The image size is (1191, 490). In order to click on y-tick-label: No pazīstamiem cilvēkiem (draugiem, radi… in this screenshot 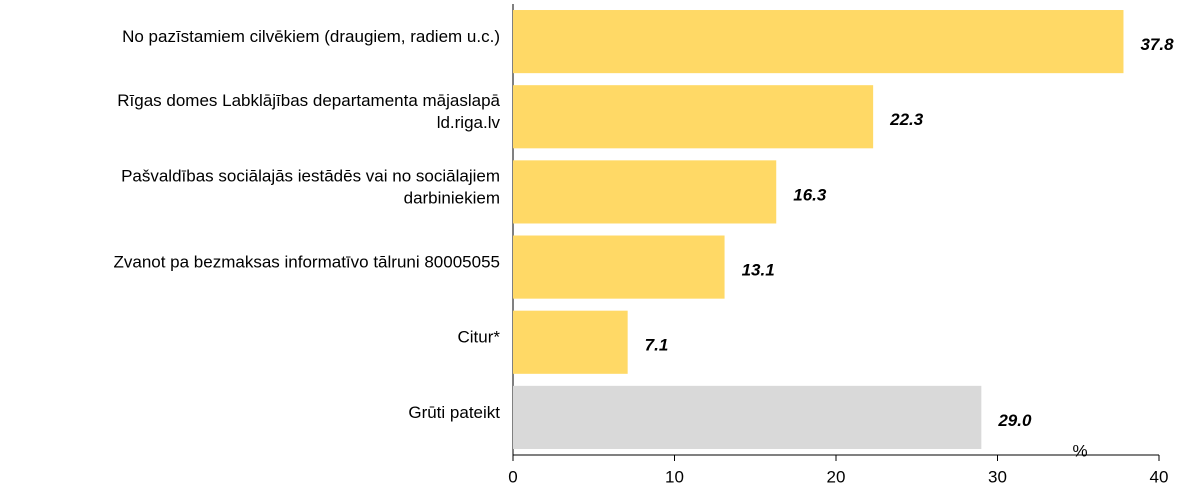, I will do `click(311, 36)`.